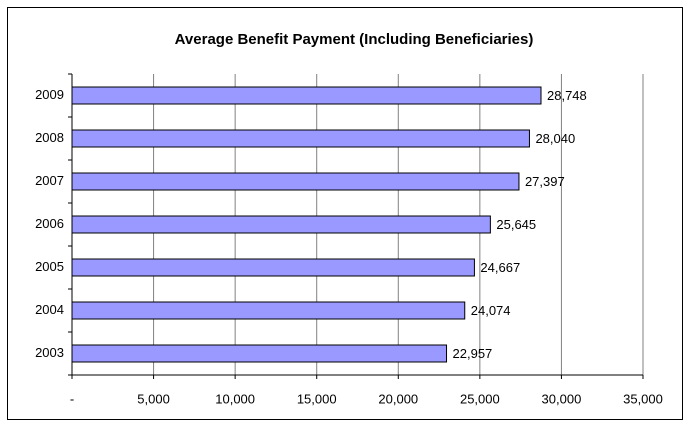 The image size is (685, 427). What do you see at coordinates (398, 398) in the screenshot?
I see `x-tick-label: 20,000` at bounding box center [398, 398].